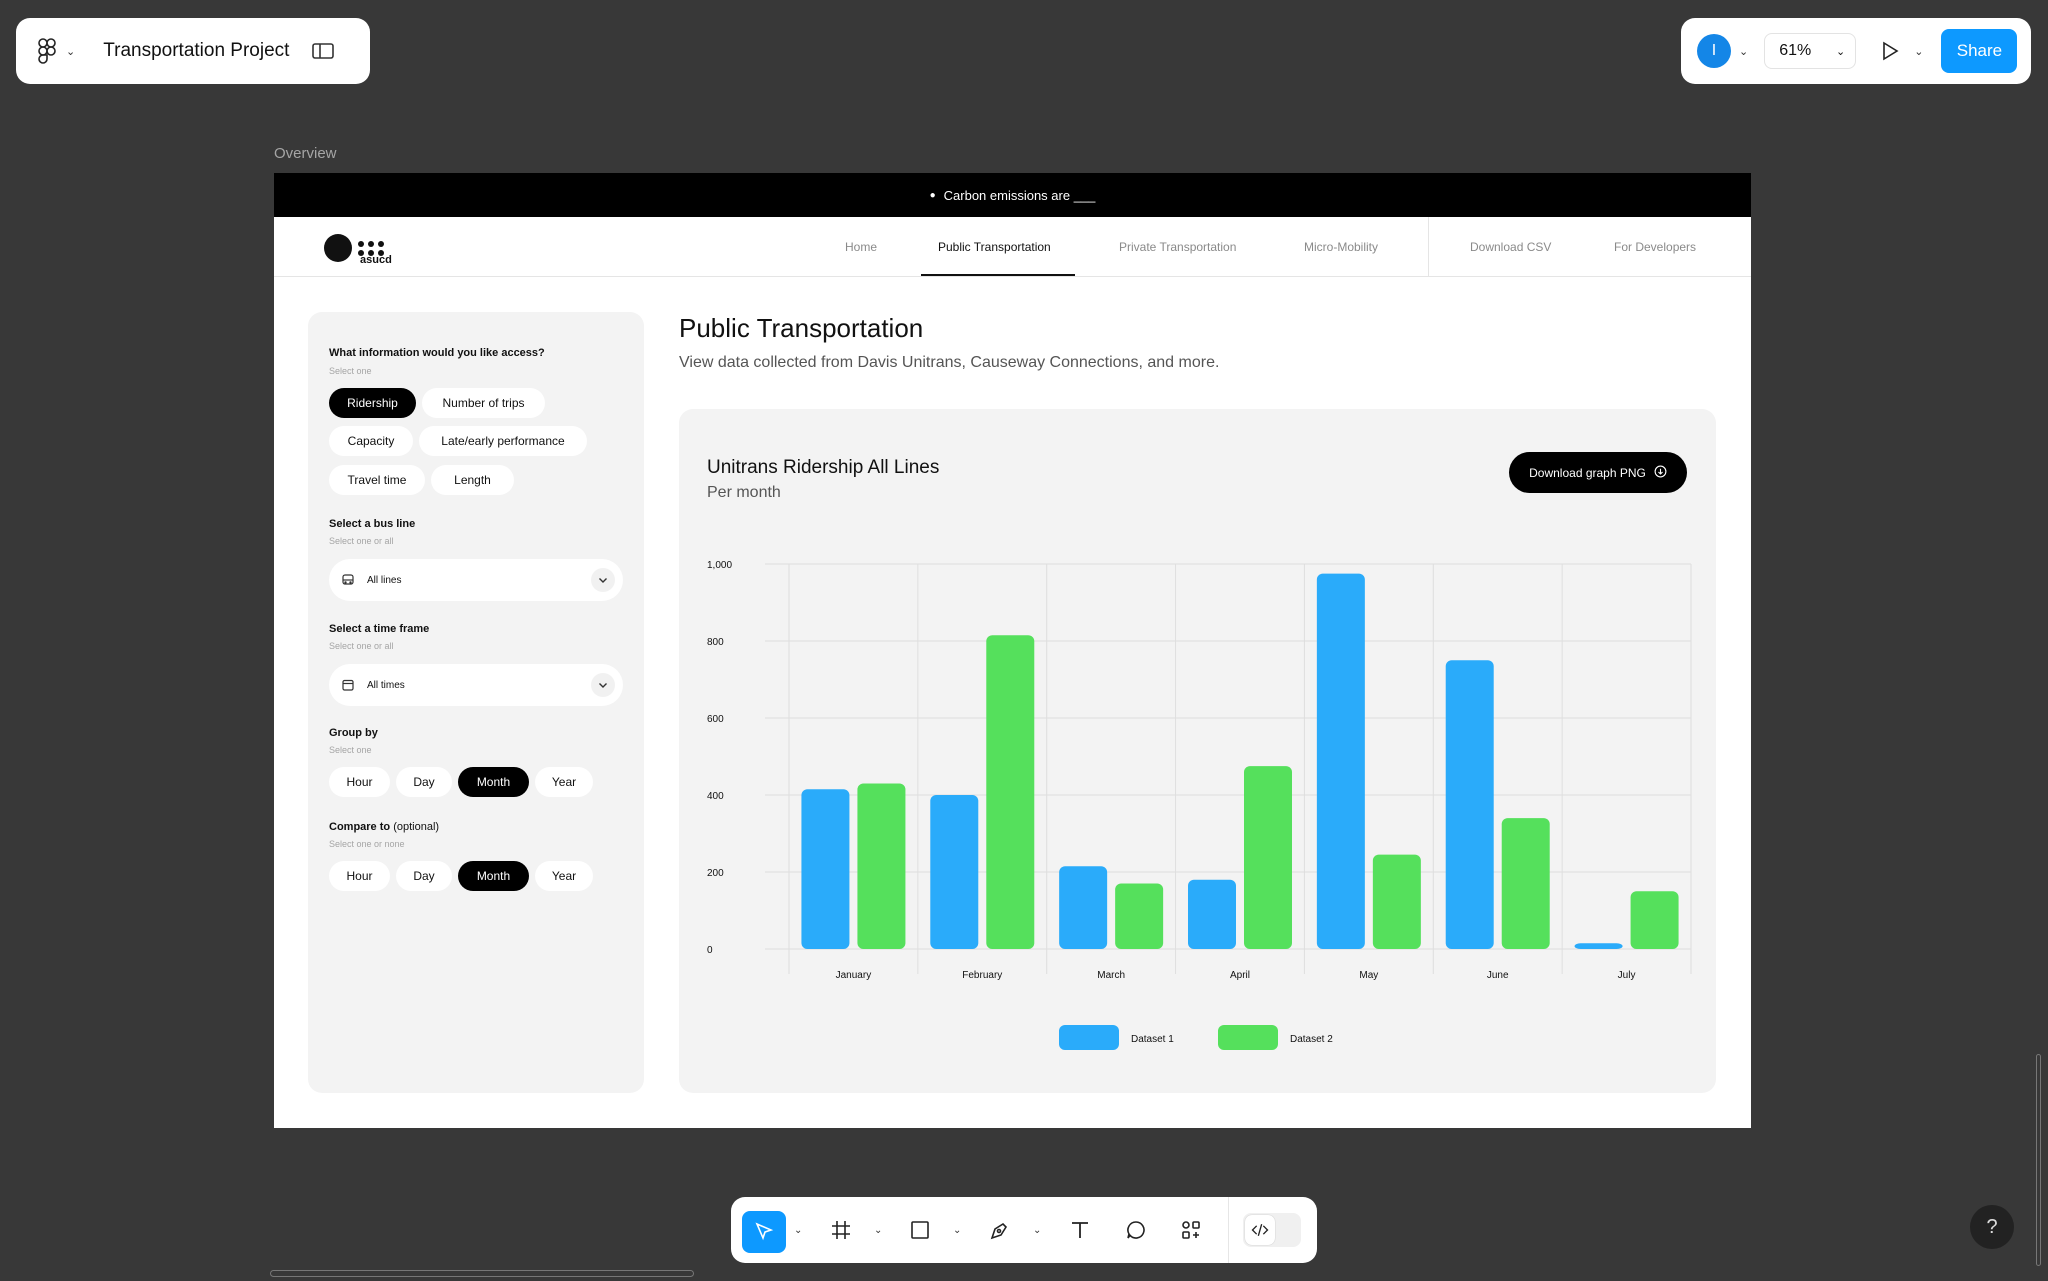  I want to click on x-tick-label: May, so click(1368, 975).